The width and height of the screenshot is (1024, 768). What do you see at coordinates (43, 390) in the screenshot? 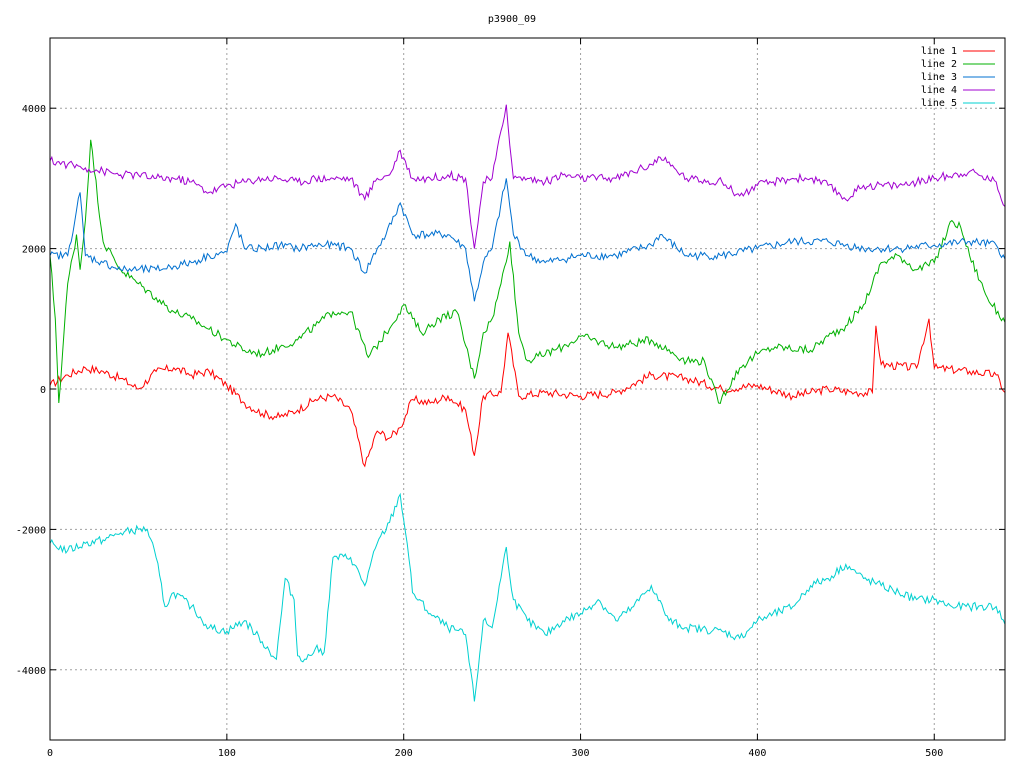
I see `y-tick-label: 0` at bounding box center [43, 390].